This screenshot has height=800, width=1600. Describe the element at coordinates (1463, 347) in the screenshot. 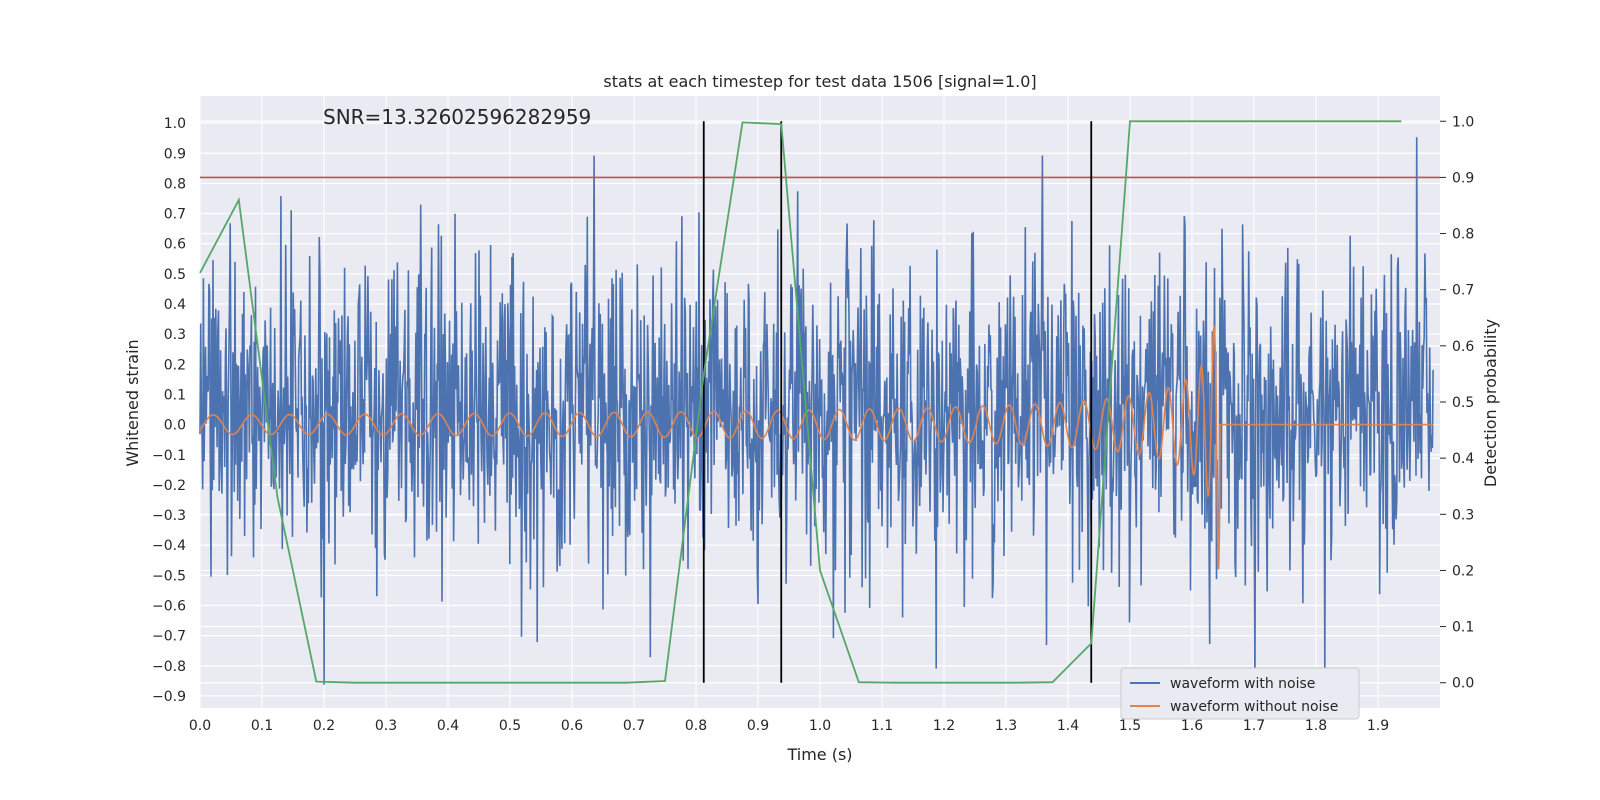

I see `y2-tick-label: 0.6` at that location.